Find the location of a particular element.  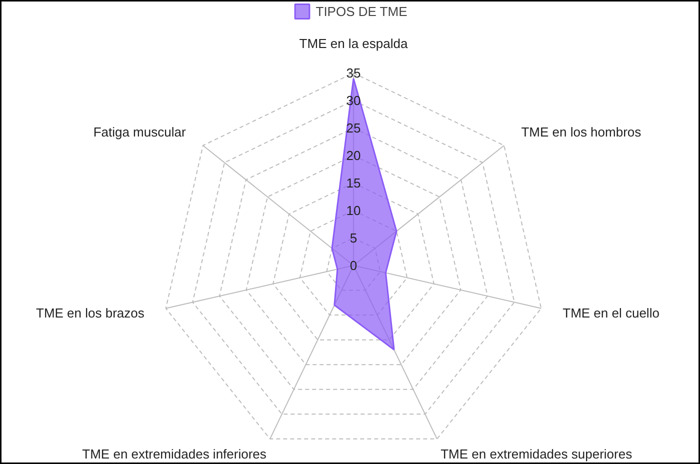

y-tick-label: 5 is located at coordinates (354, 238).